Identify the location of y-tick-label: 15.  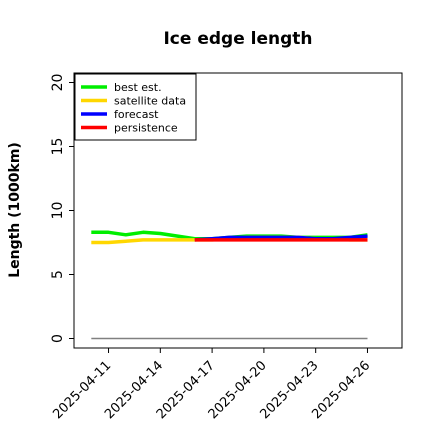
(58, 147).